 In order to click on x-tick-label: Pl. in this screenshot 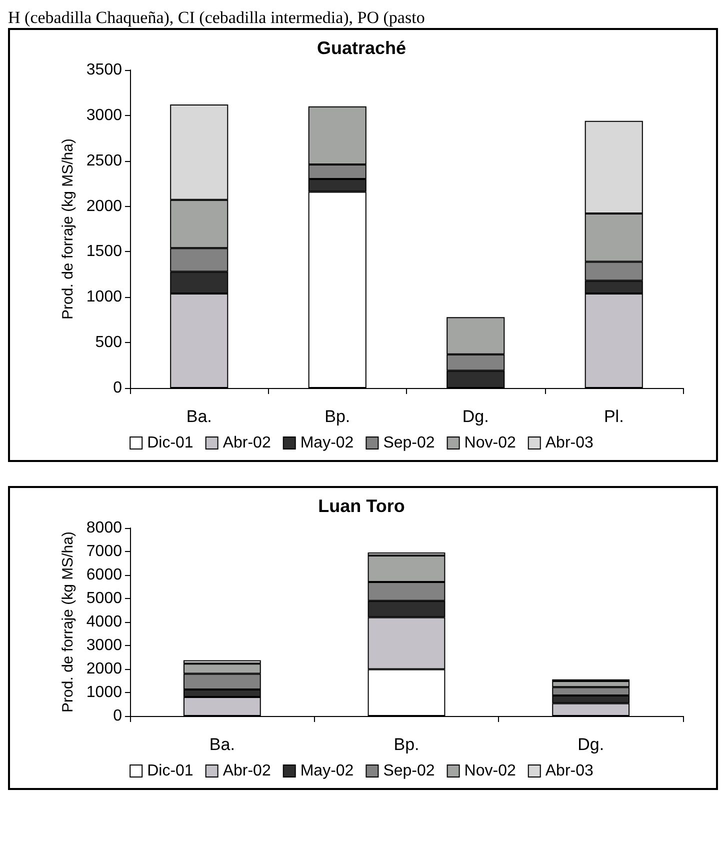, I will do `click(614, 416)`.